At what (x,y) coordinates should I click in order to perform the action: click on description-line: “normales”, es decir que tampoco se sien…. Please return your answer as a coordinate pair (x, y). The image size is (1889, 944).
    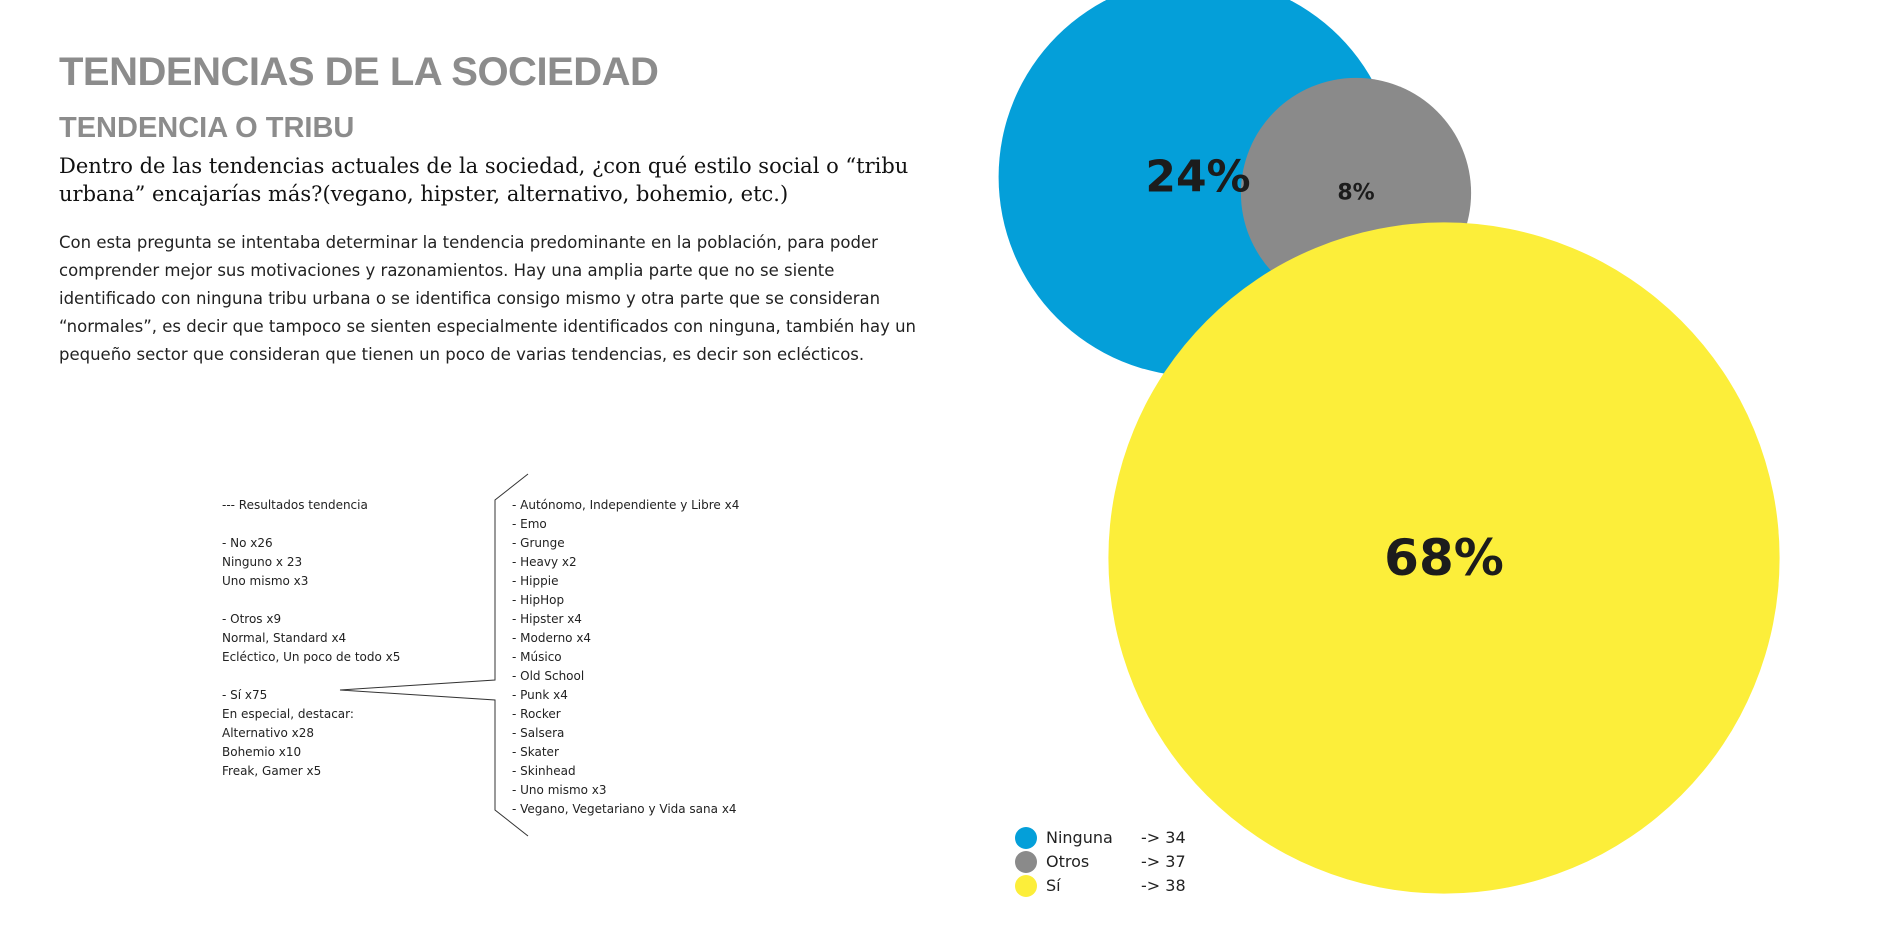
    Looking at the image, I should click on (488, 326).